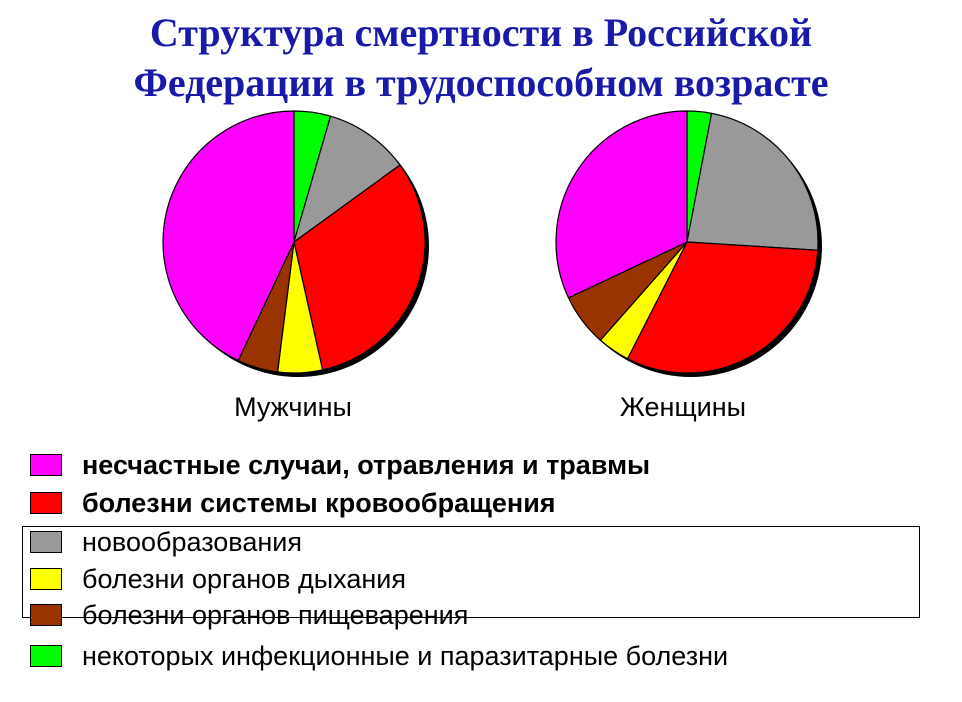  I want to click on legend-item-respiratory: болезни органов дыхания, so click(218, 578).